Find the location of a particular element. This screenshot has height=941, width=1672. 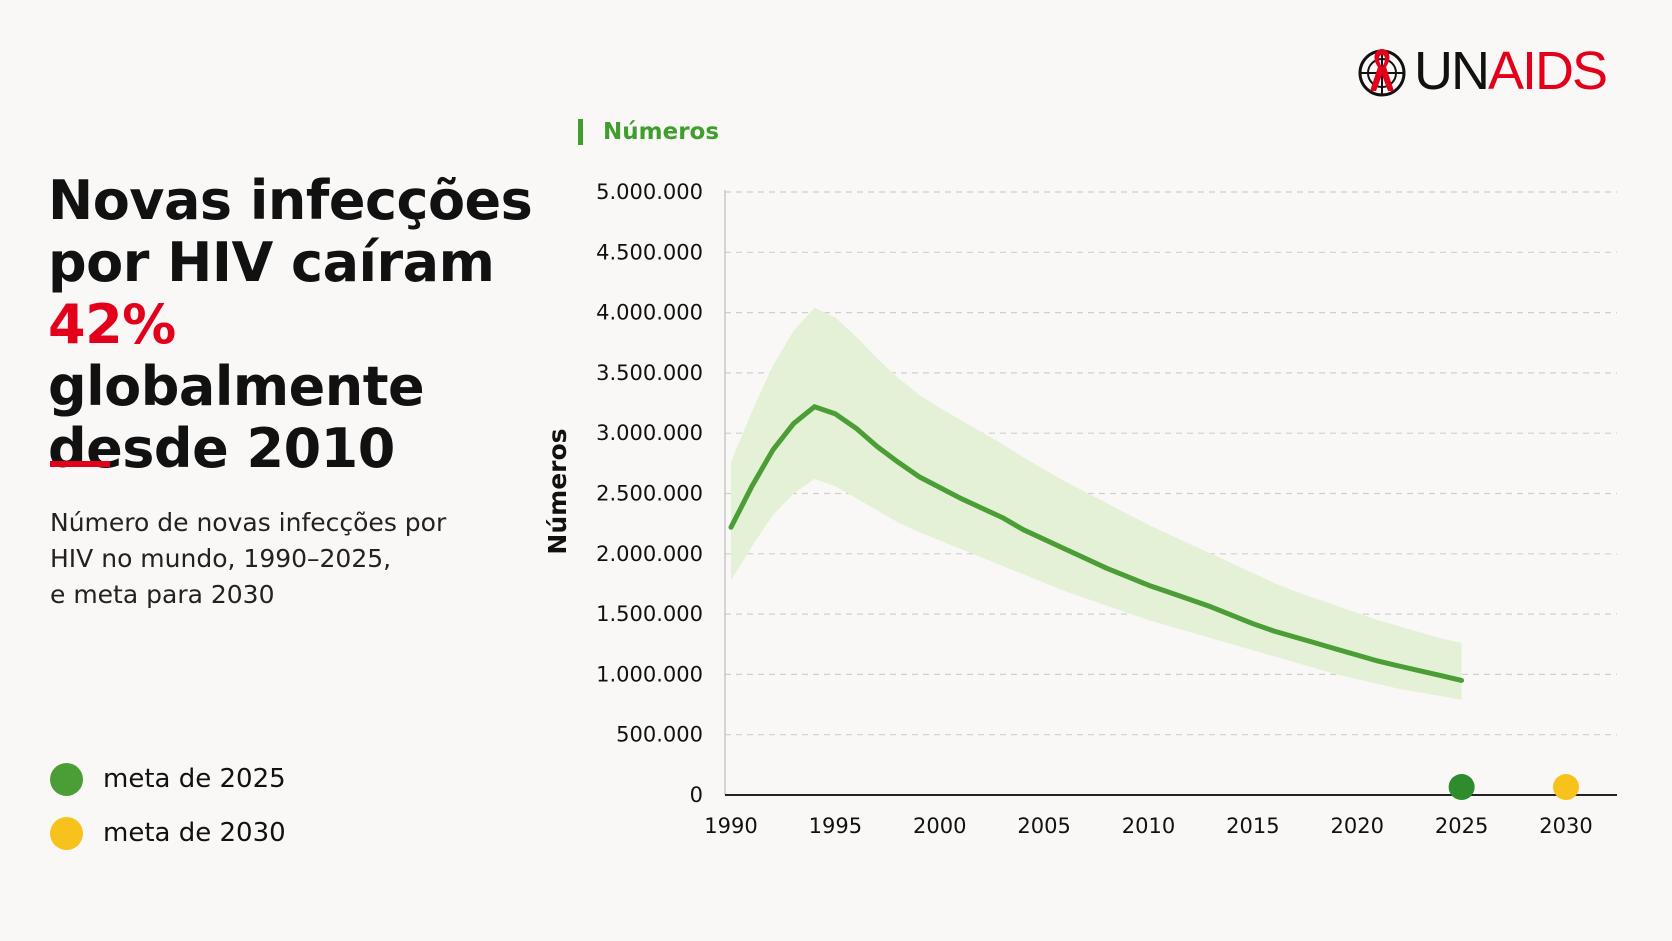

headline-highlight: 42% is located at coordinates (112, 324).